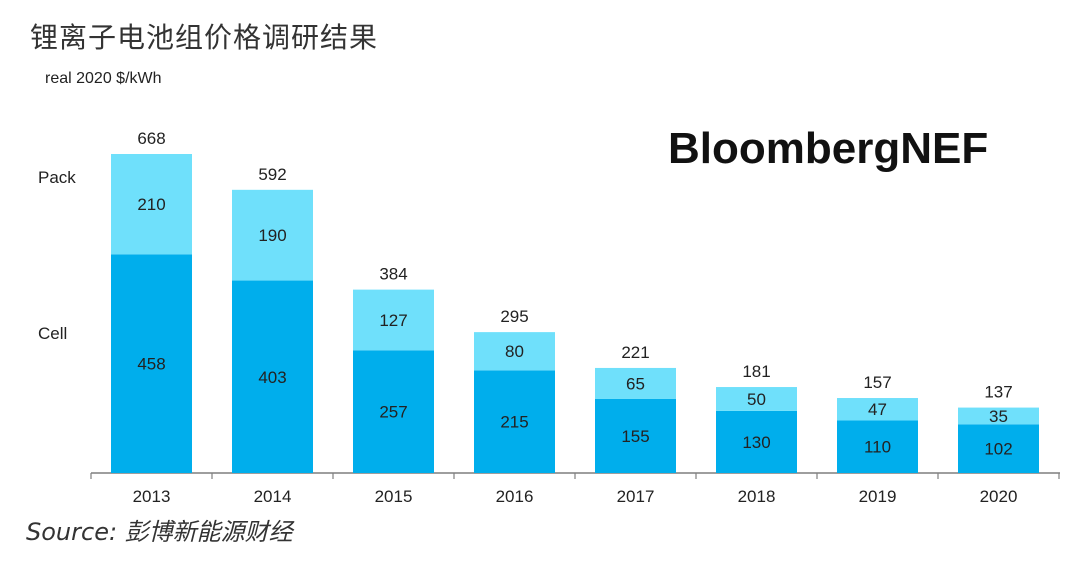  I want to click on label-pack-2014: 190, so click(272, 235).